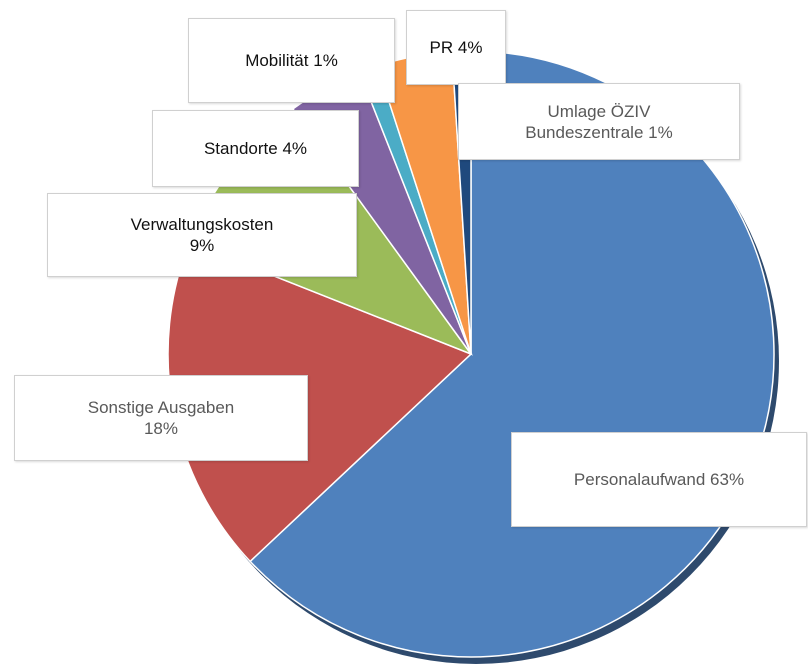  What do you see at coordinates (588, 121) in the screenshot?
I see `category-name: Umlage ÖZIV Bundeszentrale` at bounding box center [588, 121].